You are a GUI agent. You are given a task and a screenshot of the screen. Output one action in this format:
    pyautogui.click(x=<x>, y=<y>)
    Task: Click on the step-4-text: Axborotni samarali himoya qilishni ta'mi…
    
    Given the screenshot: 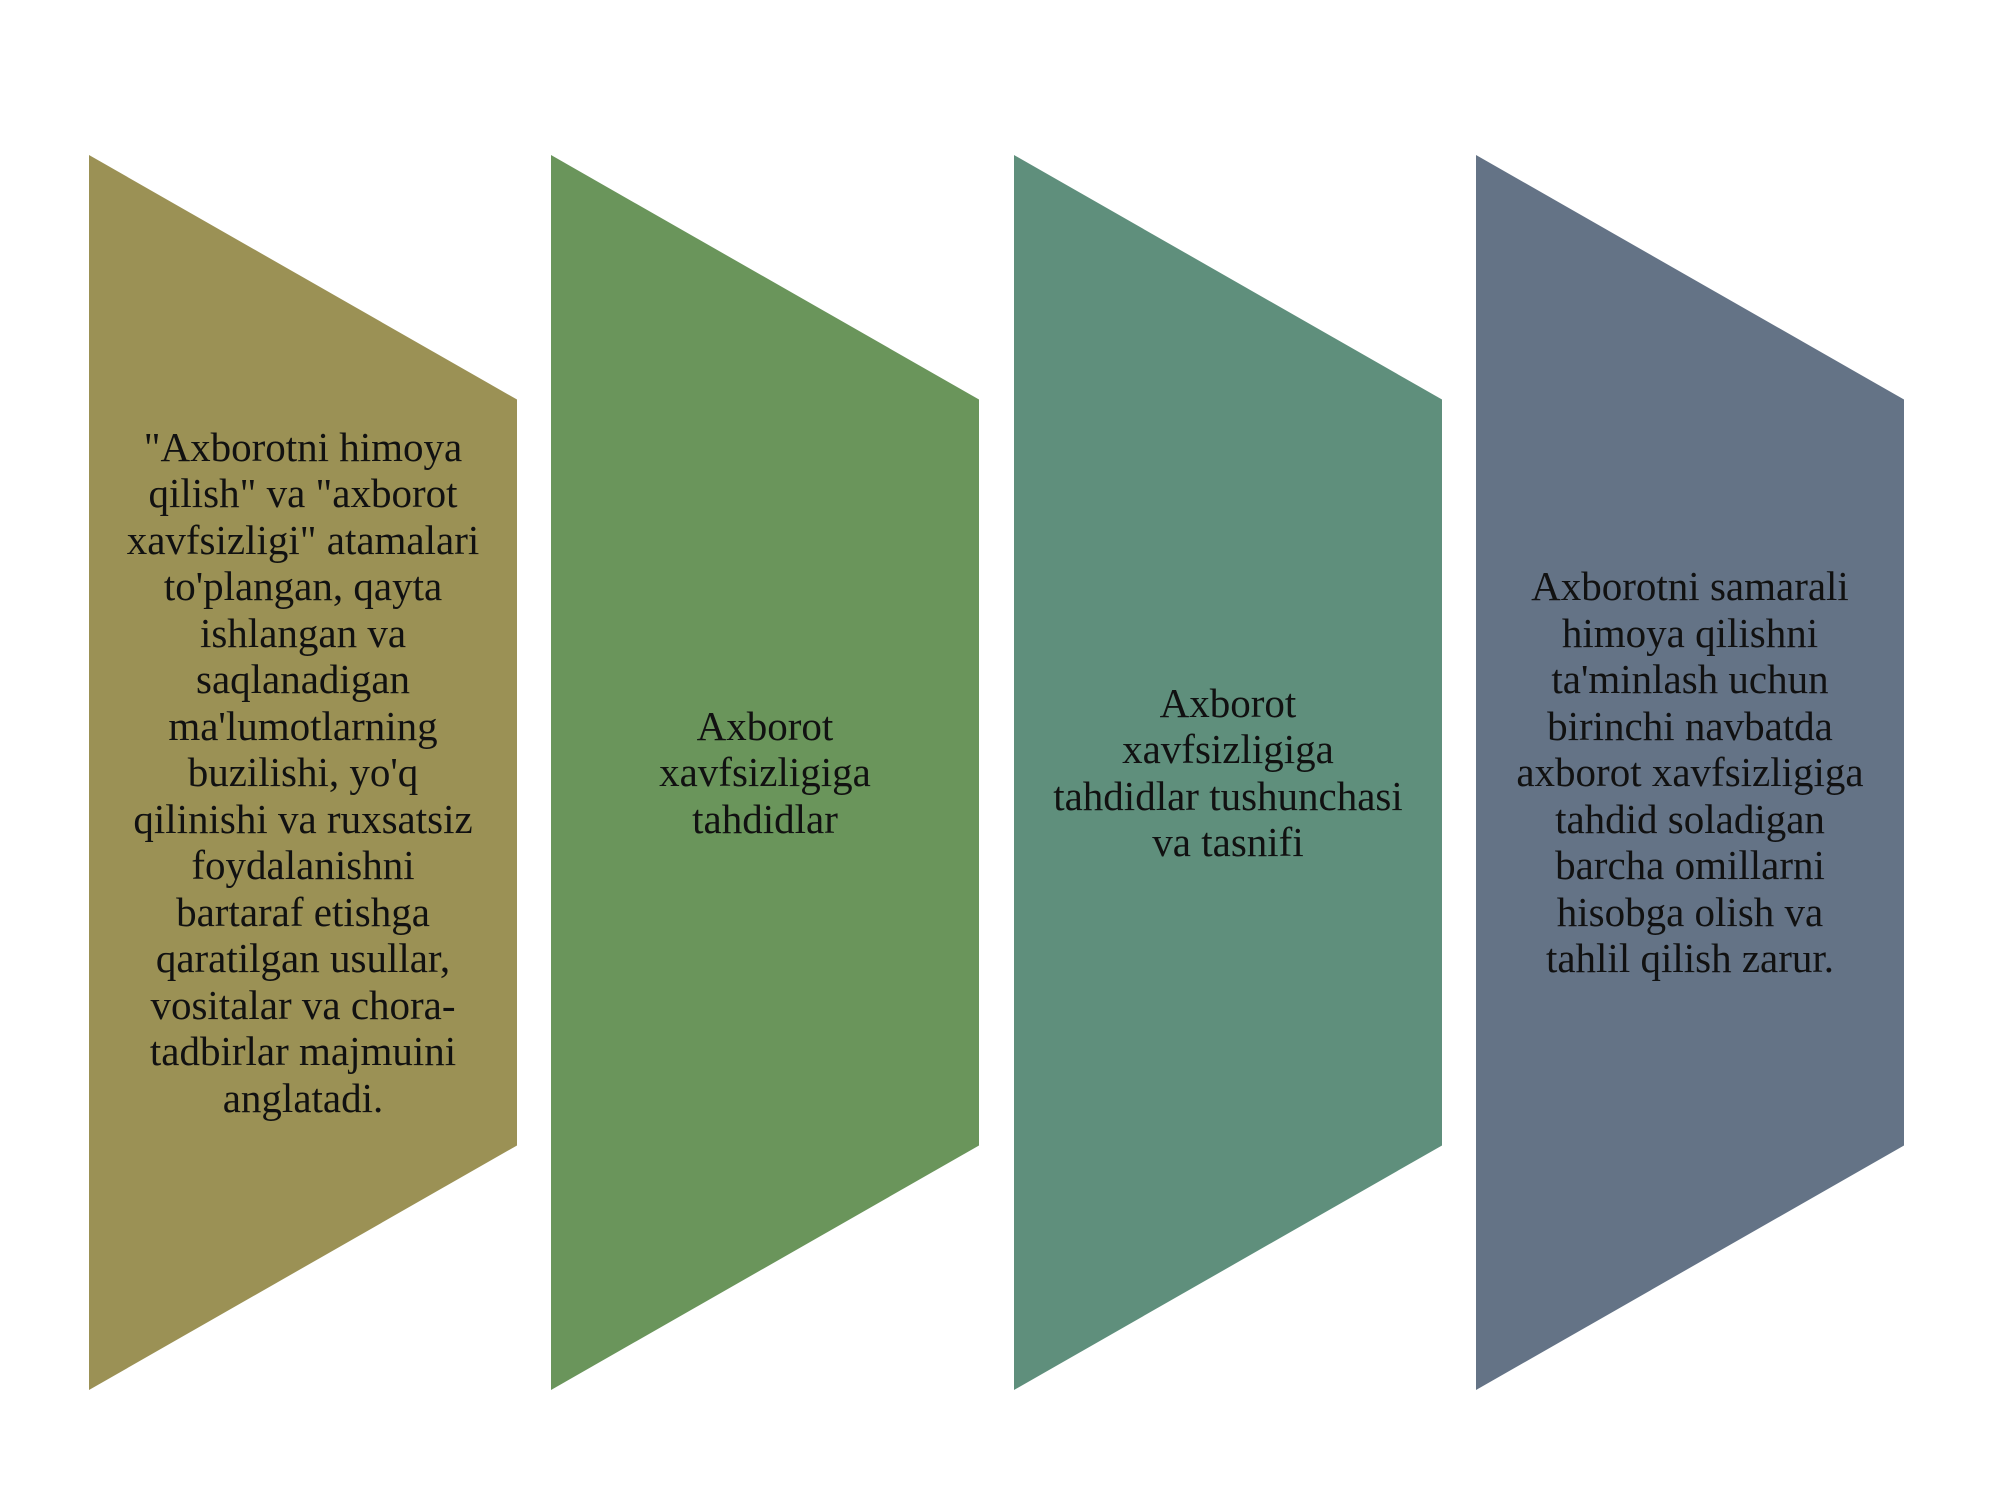 What is the action you would take?
    pyautogui.click(x=1690, y=772)
    